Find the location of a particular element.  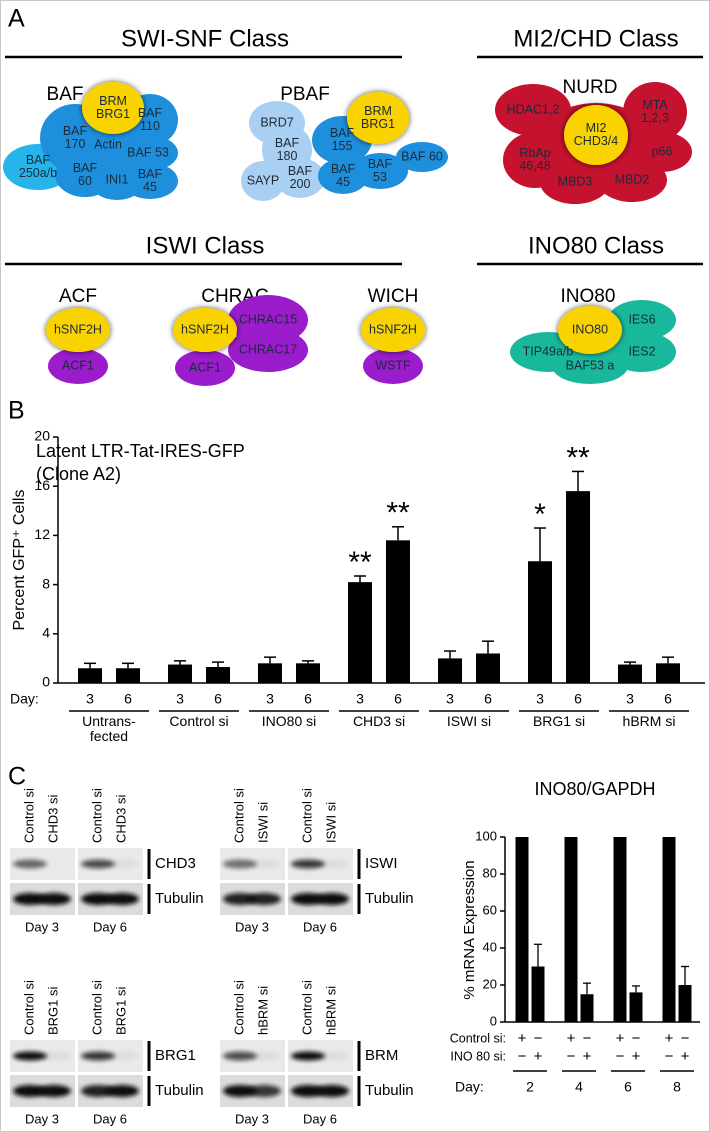

group-label: CHD3 si is located at coordinates (379, 721).